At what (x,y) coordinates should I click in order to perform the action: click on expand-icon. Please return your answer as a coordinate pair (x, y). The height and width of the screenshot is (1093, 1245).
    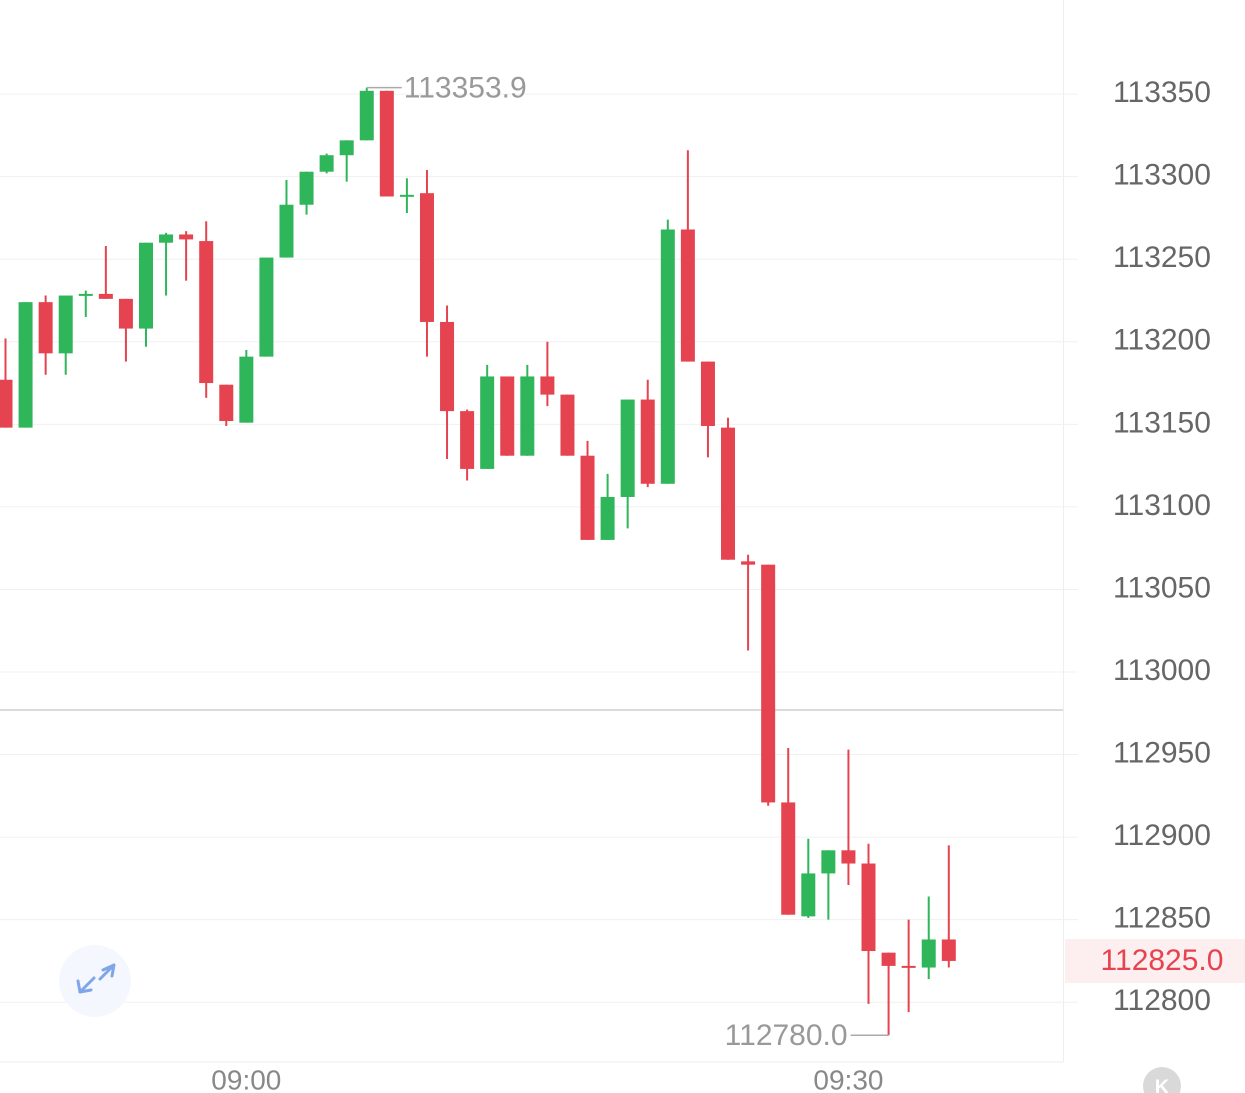
    Looking at the image, I should click on (96, 978).